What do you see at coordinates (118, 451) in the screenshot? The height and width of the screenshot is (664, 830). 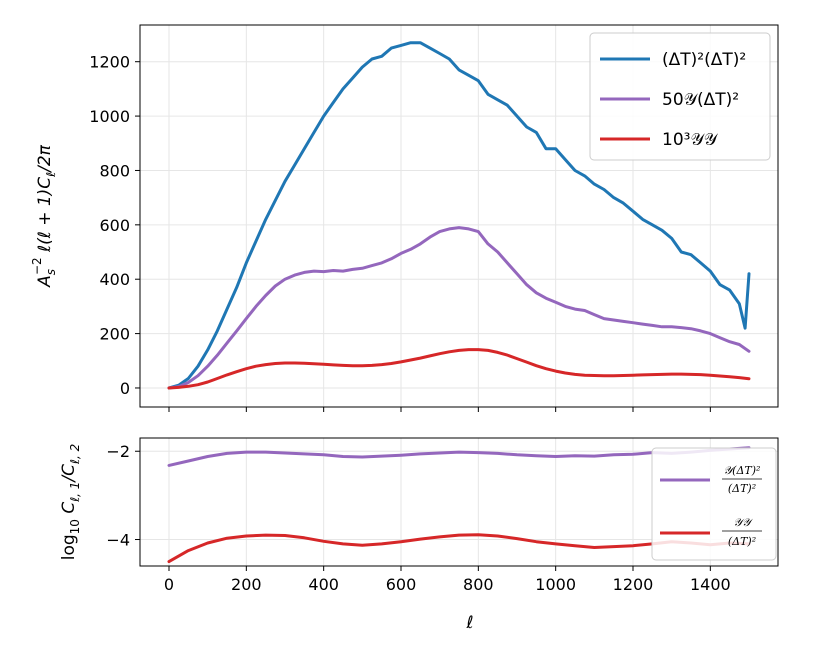 I see `bottom-y-tick-label: −2` at bounding box center [118, 451].